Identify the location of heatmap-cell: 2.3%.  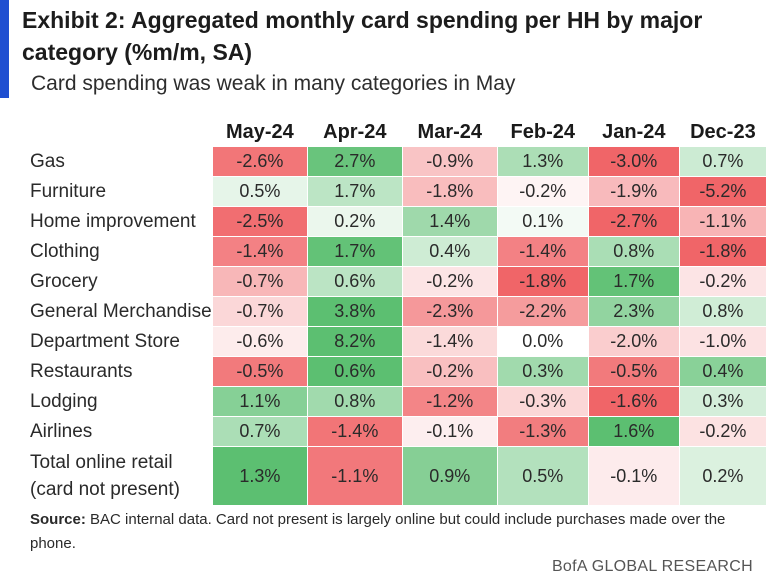
(633, 311).